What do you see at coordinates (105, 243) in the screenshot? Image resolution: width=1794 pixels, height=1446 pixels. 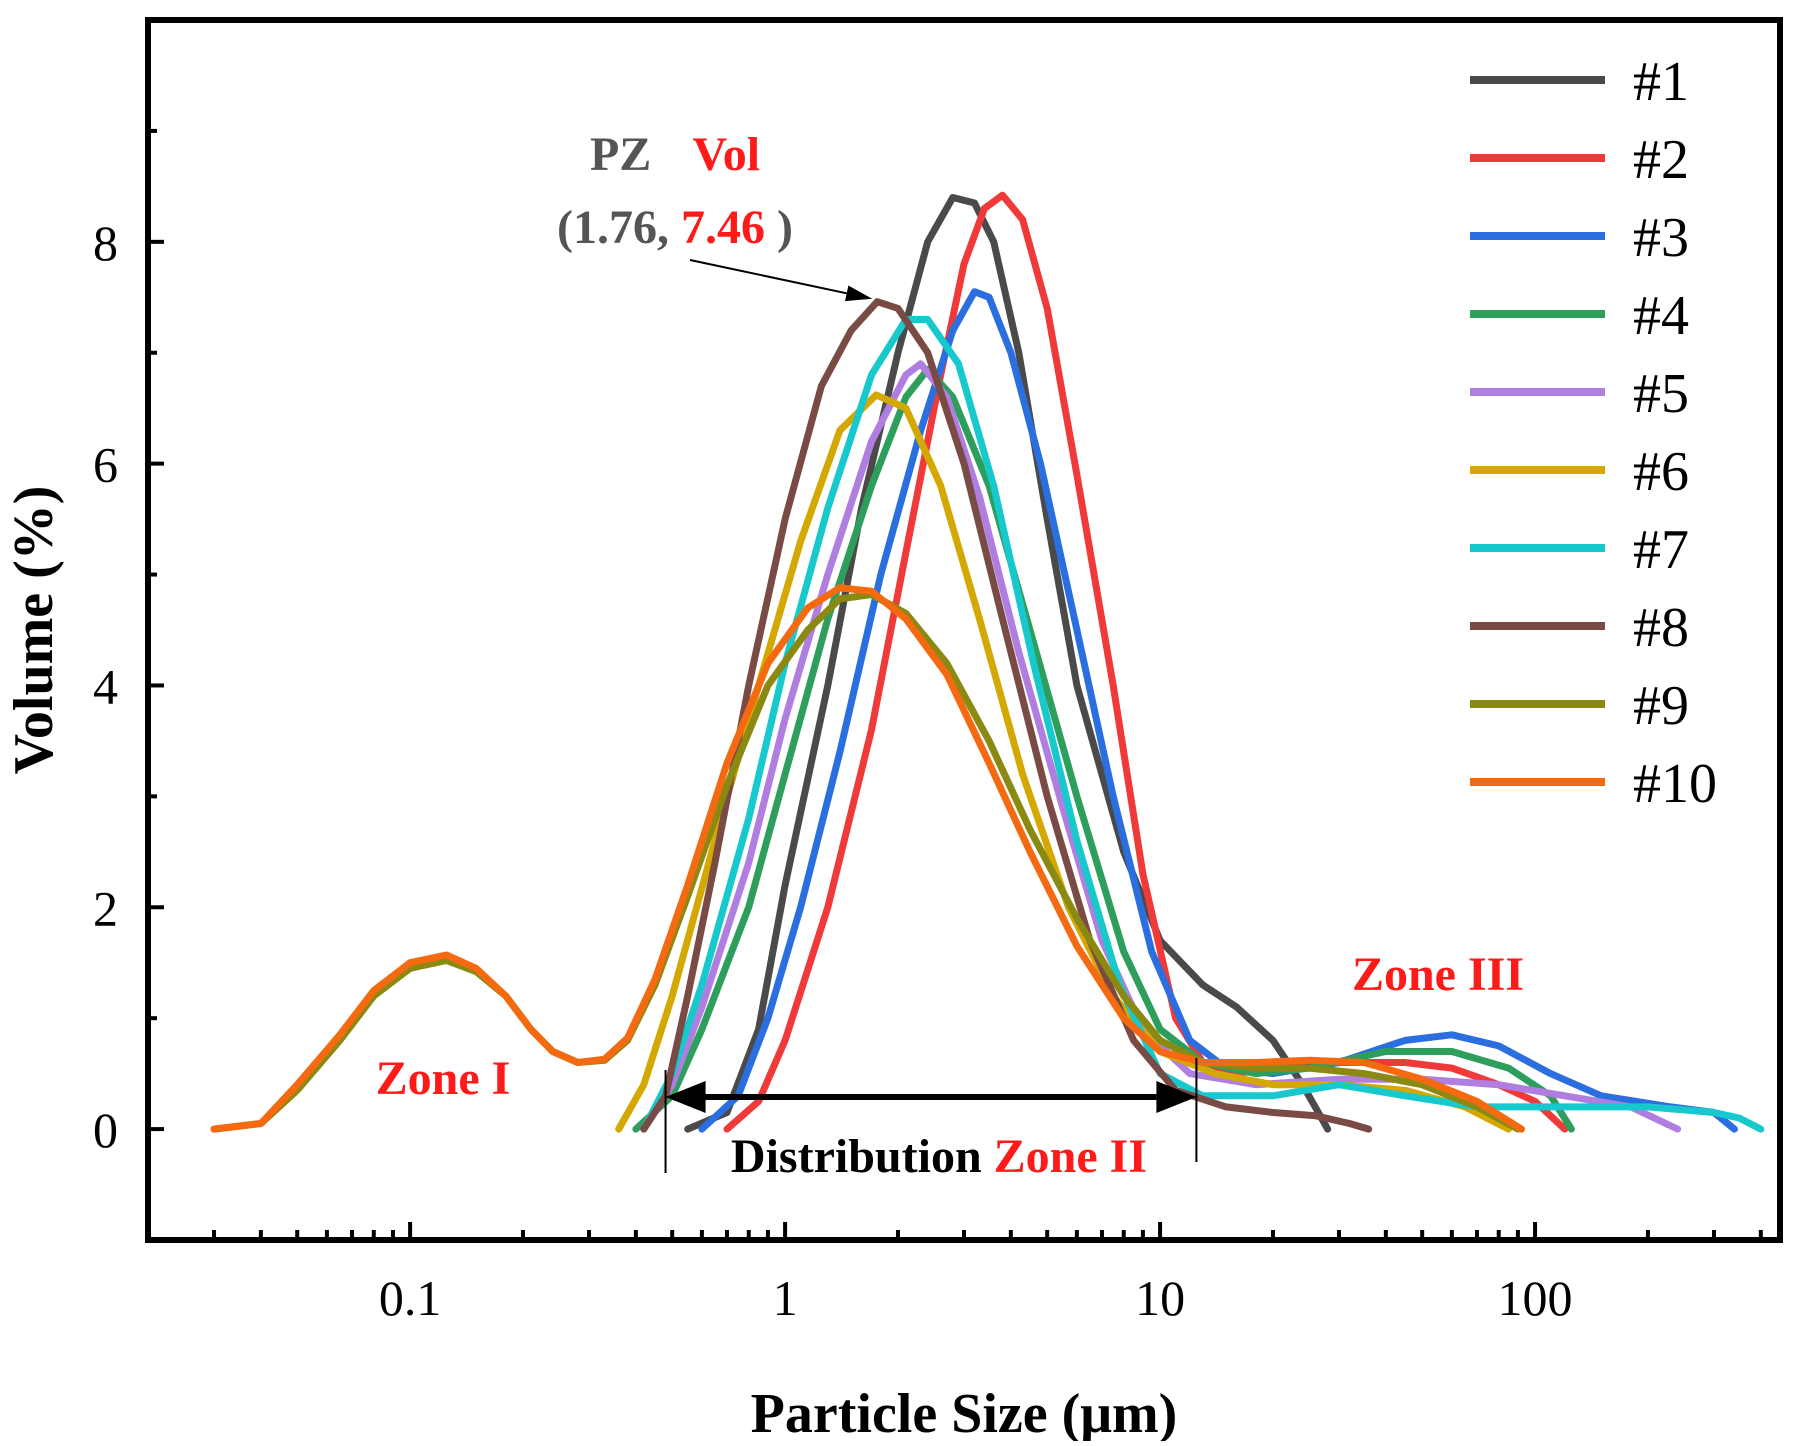 I see `y-tick-label: 8` at bounding box center [105, 243].